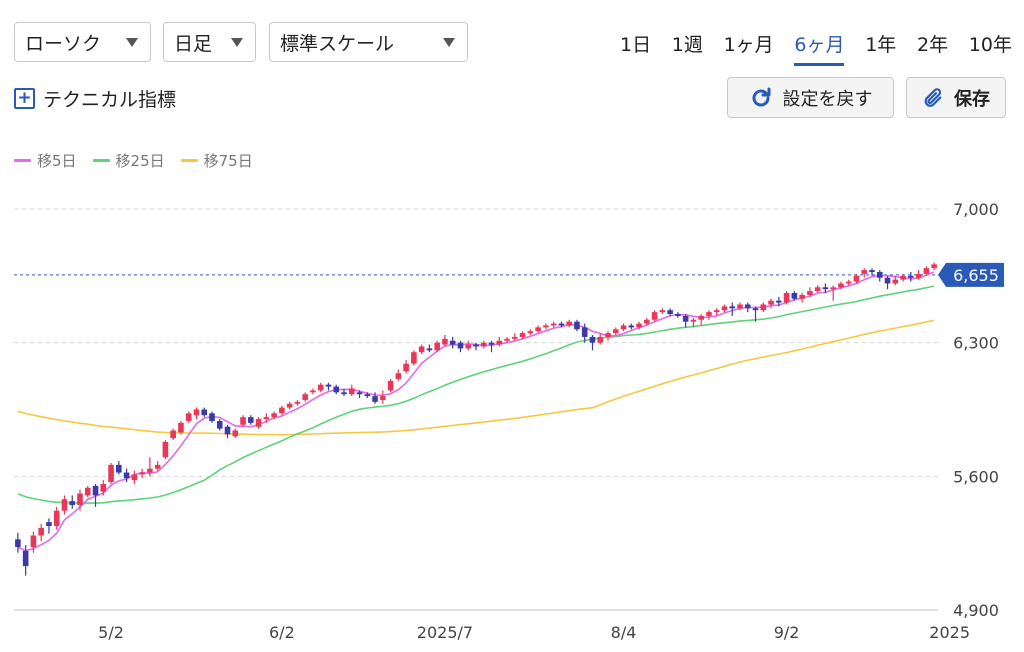 The image size is (1024, 652). I want to click on range-tab-10y: 10年, so click(990, 45).